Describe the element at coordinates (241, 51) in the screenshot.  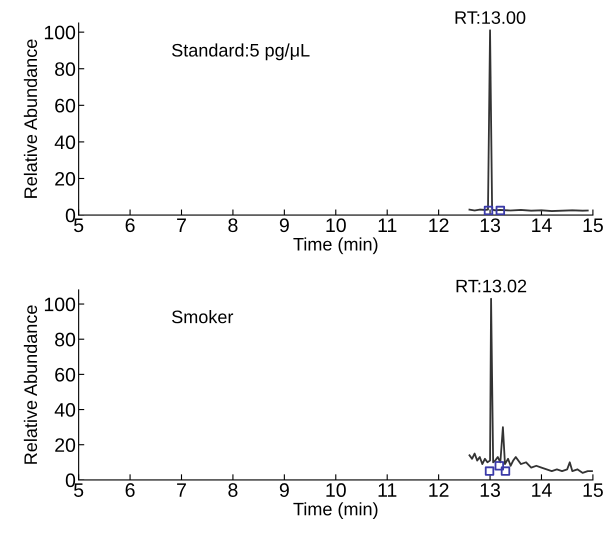
I see `annotation: Standard:5 pg/μL` at that location.